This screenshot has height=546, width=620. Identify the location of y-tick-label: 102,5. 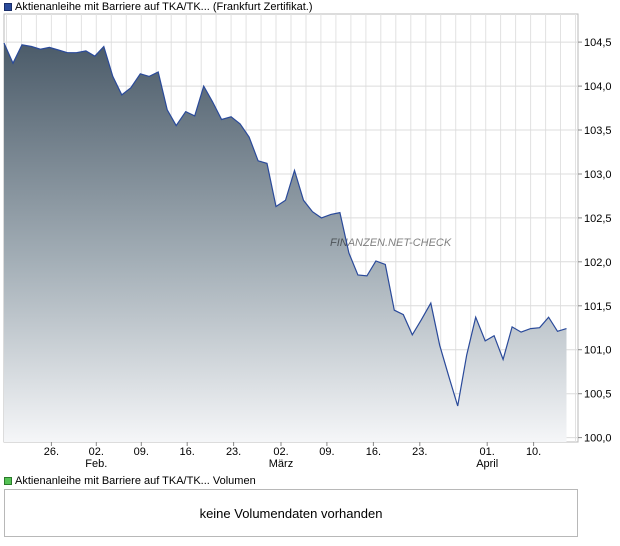
(598, 219).